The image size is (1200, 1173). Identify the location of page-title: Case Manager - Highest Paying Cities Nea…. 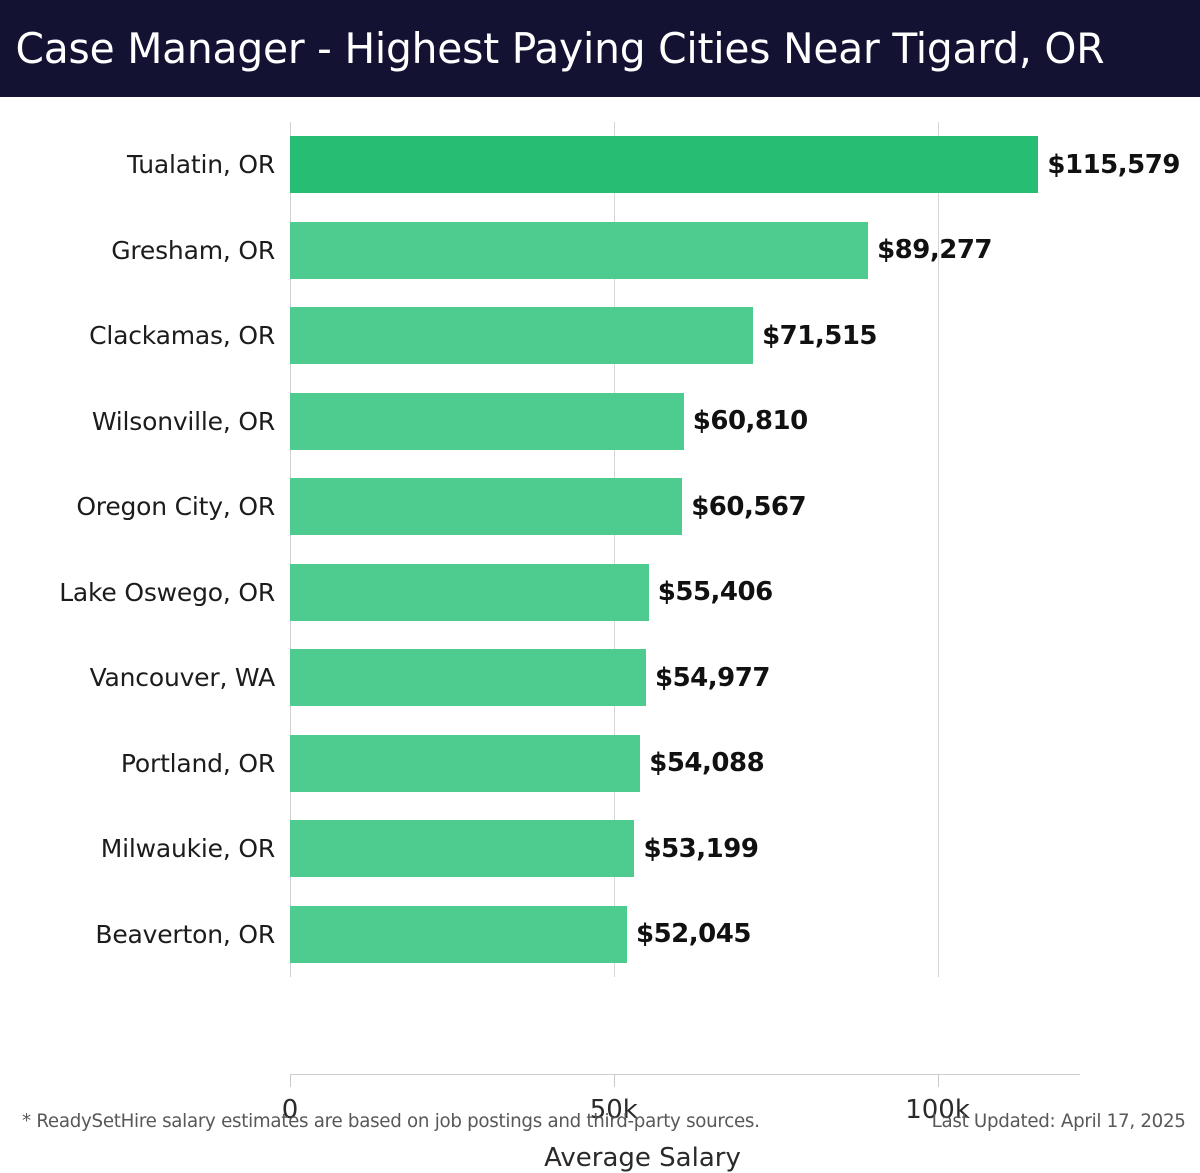
(560, 48).